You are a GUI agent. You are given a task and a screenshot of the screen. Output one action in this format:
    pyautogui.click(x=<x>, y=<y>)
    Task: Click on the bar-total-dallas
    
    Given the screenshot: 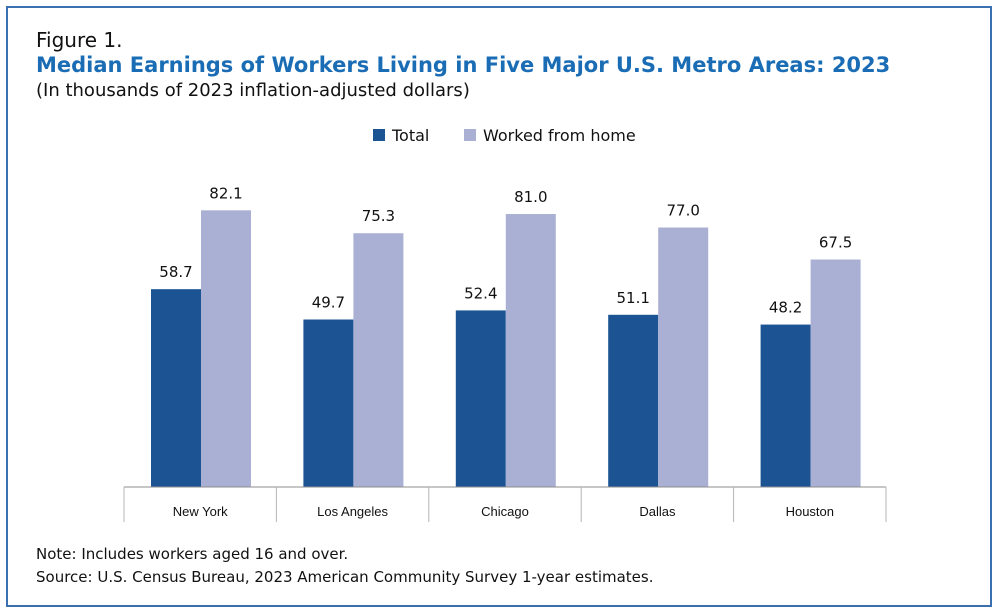 What is the action you would take?
    pyautogui.click(x=633, y=400)
    